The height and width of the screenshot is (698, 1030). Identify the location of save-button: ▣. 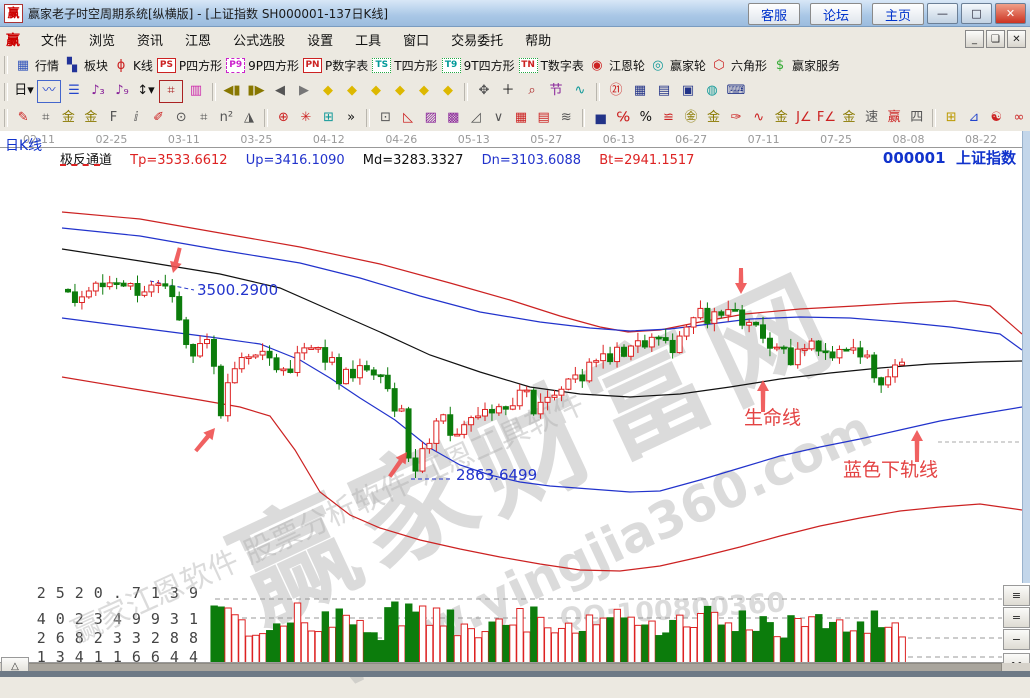
(688, 90).